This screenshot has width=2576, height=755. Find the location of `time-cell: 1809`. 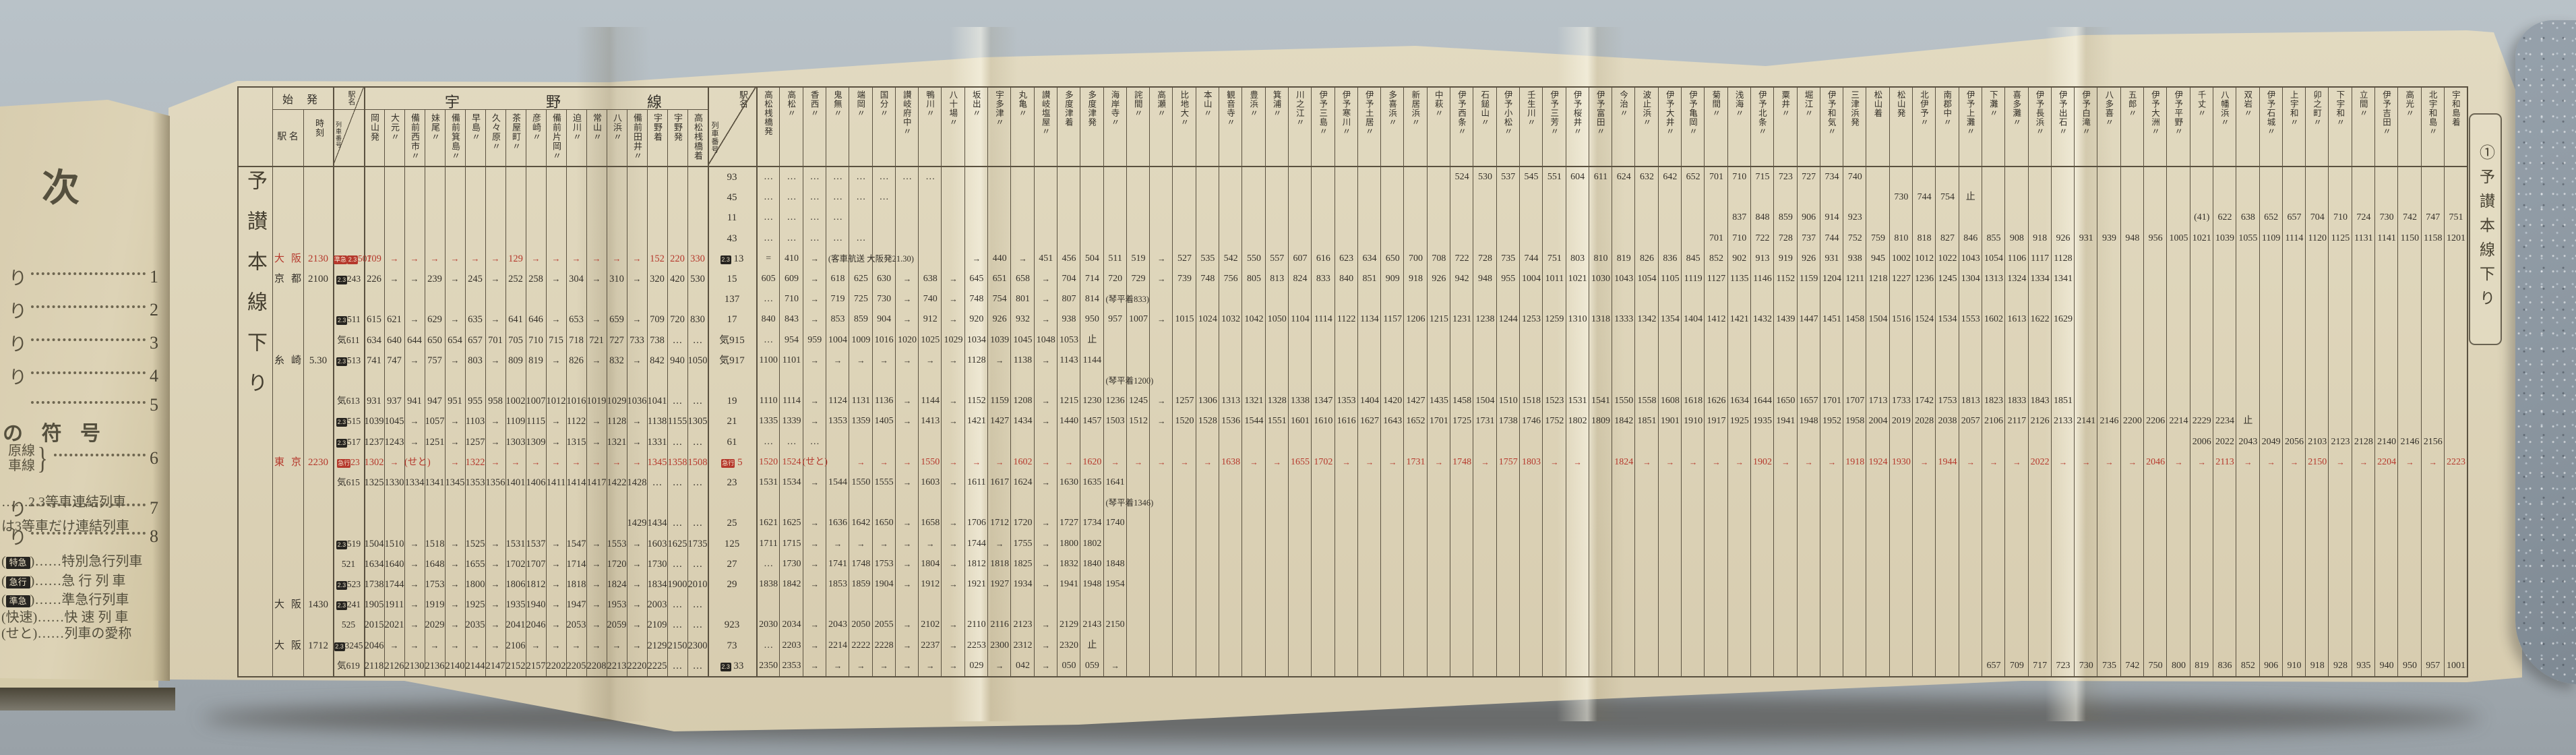

time-cell: 1809 is located at coordinates (1601, 421).